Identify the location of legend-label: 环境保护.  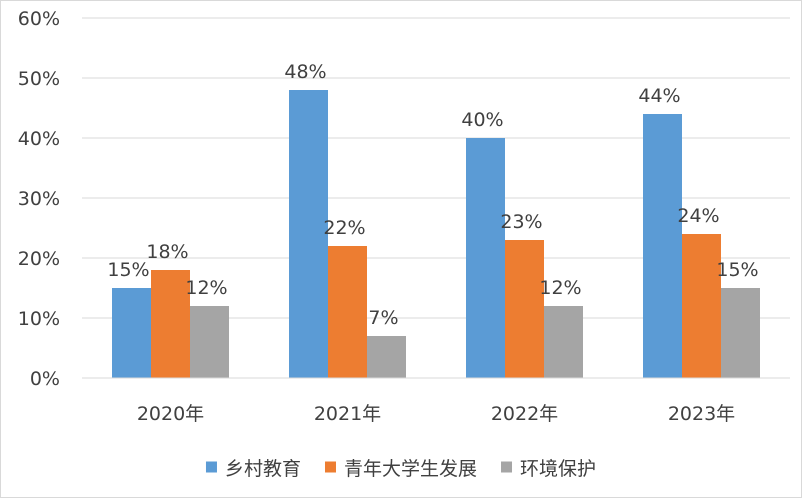
(558, 469).